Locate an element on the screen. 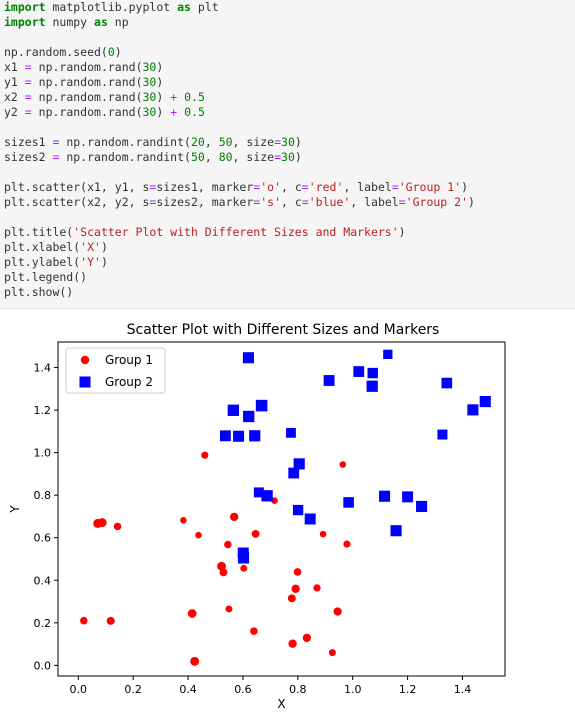 The image size is (575, 712). y-axis-label: Y is located at coordinates (15, 509).